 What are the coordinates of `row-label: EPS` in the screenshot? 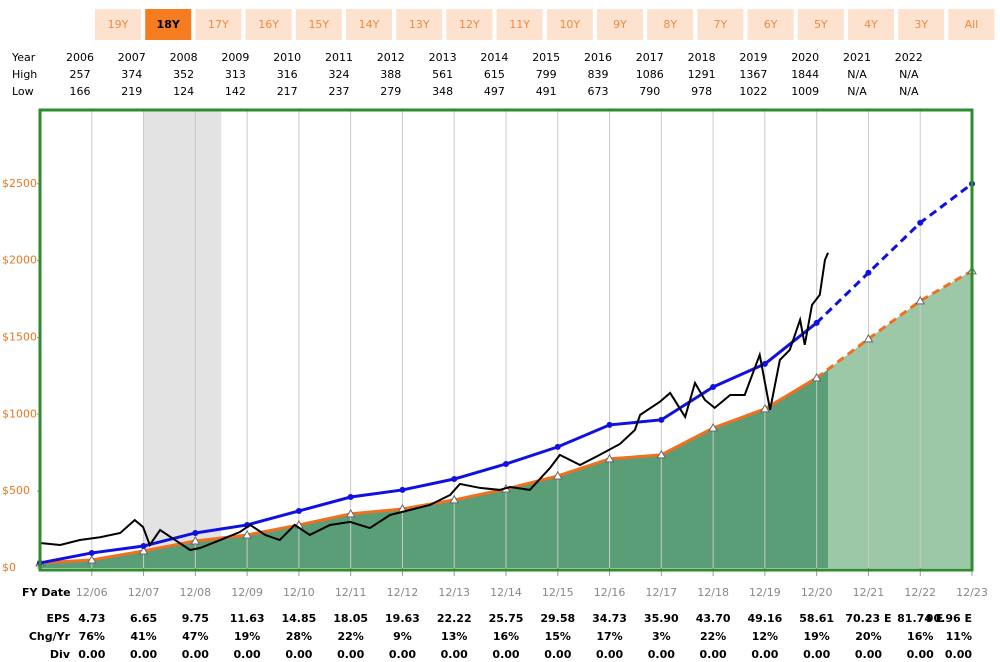 It's located at (59, 618).